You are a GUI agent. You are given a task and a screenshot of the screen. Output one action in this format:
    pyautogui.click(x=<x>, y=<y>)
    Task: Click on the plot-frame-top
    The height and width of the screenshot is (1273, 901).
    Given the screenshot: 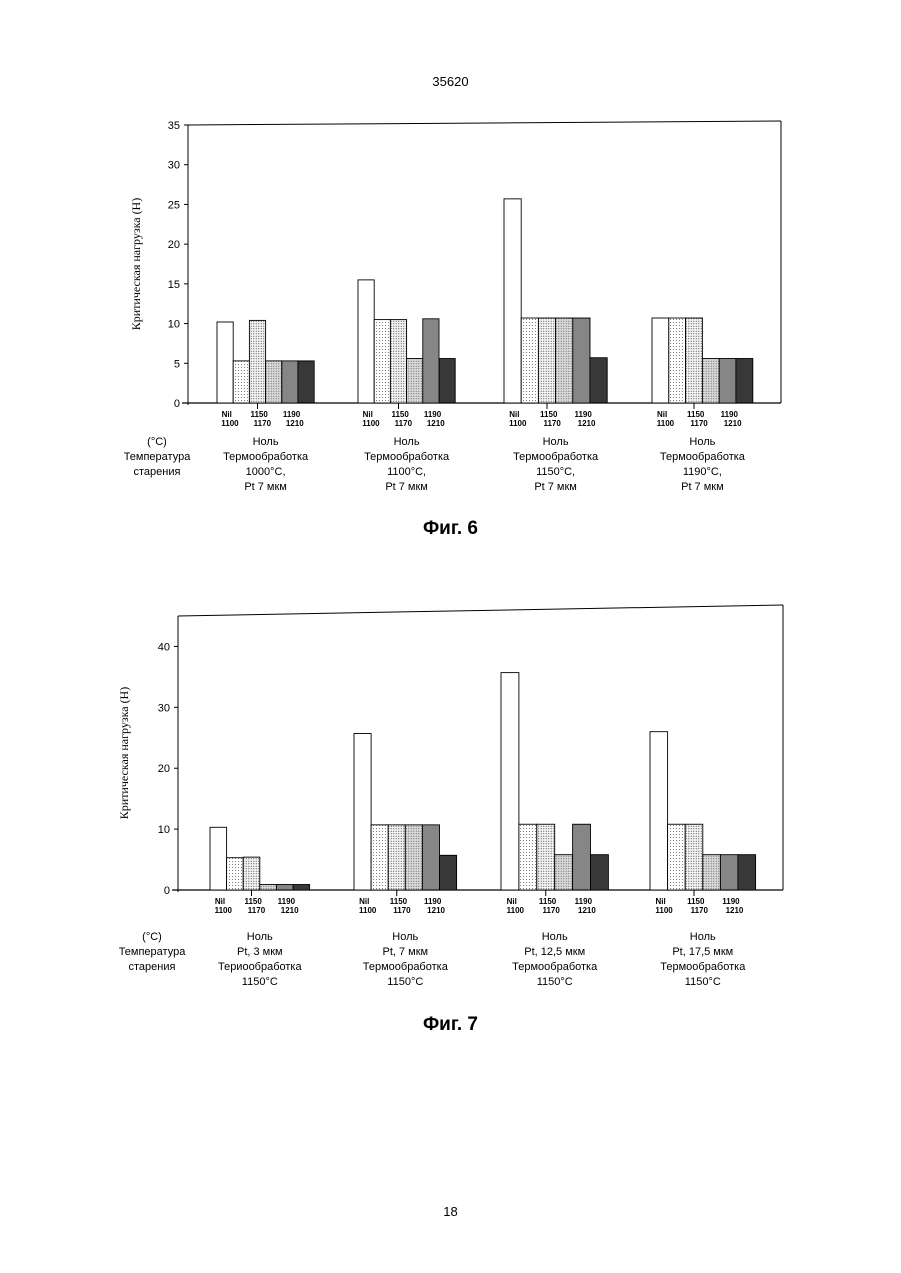 What is the action you would take?
    pyautogui.click(x=484, y=123)
    